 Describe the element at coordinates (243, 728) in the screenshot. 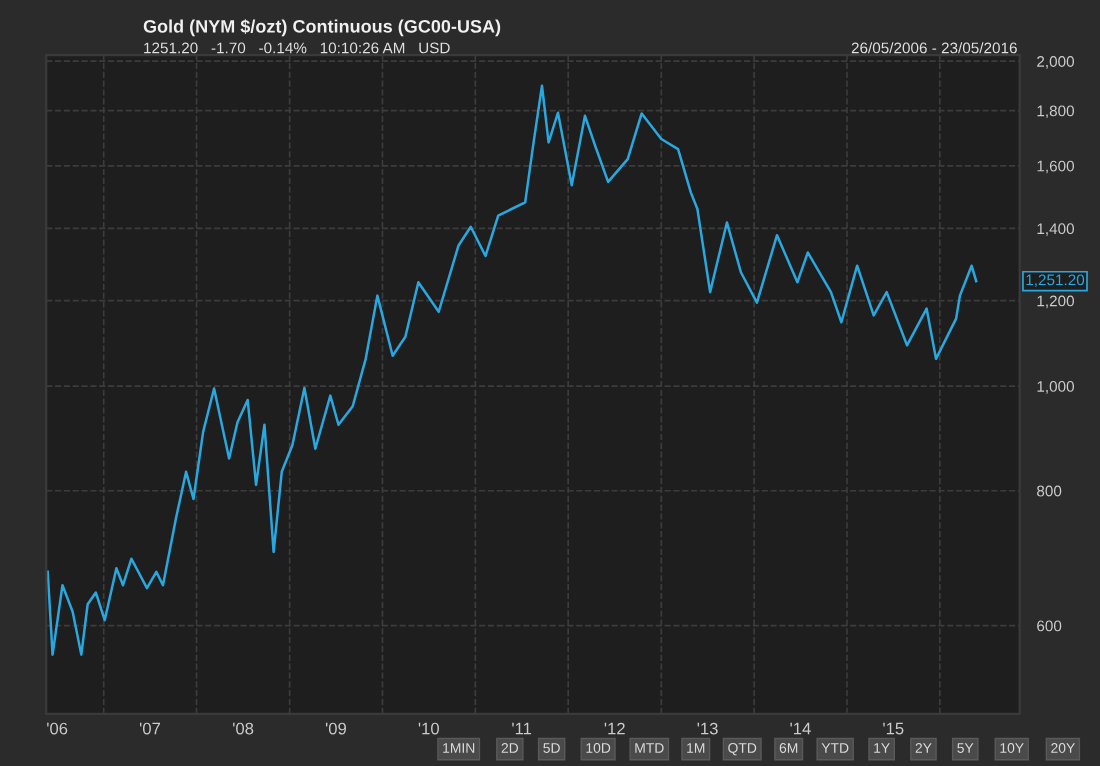

I see `x-tick-label: '08` at that location.